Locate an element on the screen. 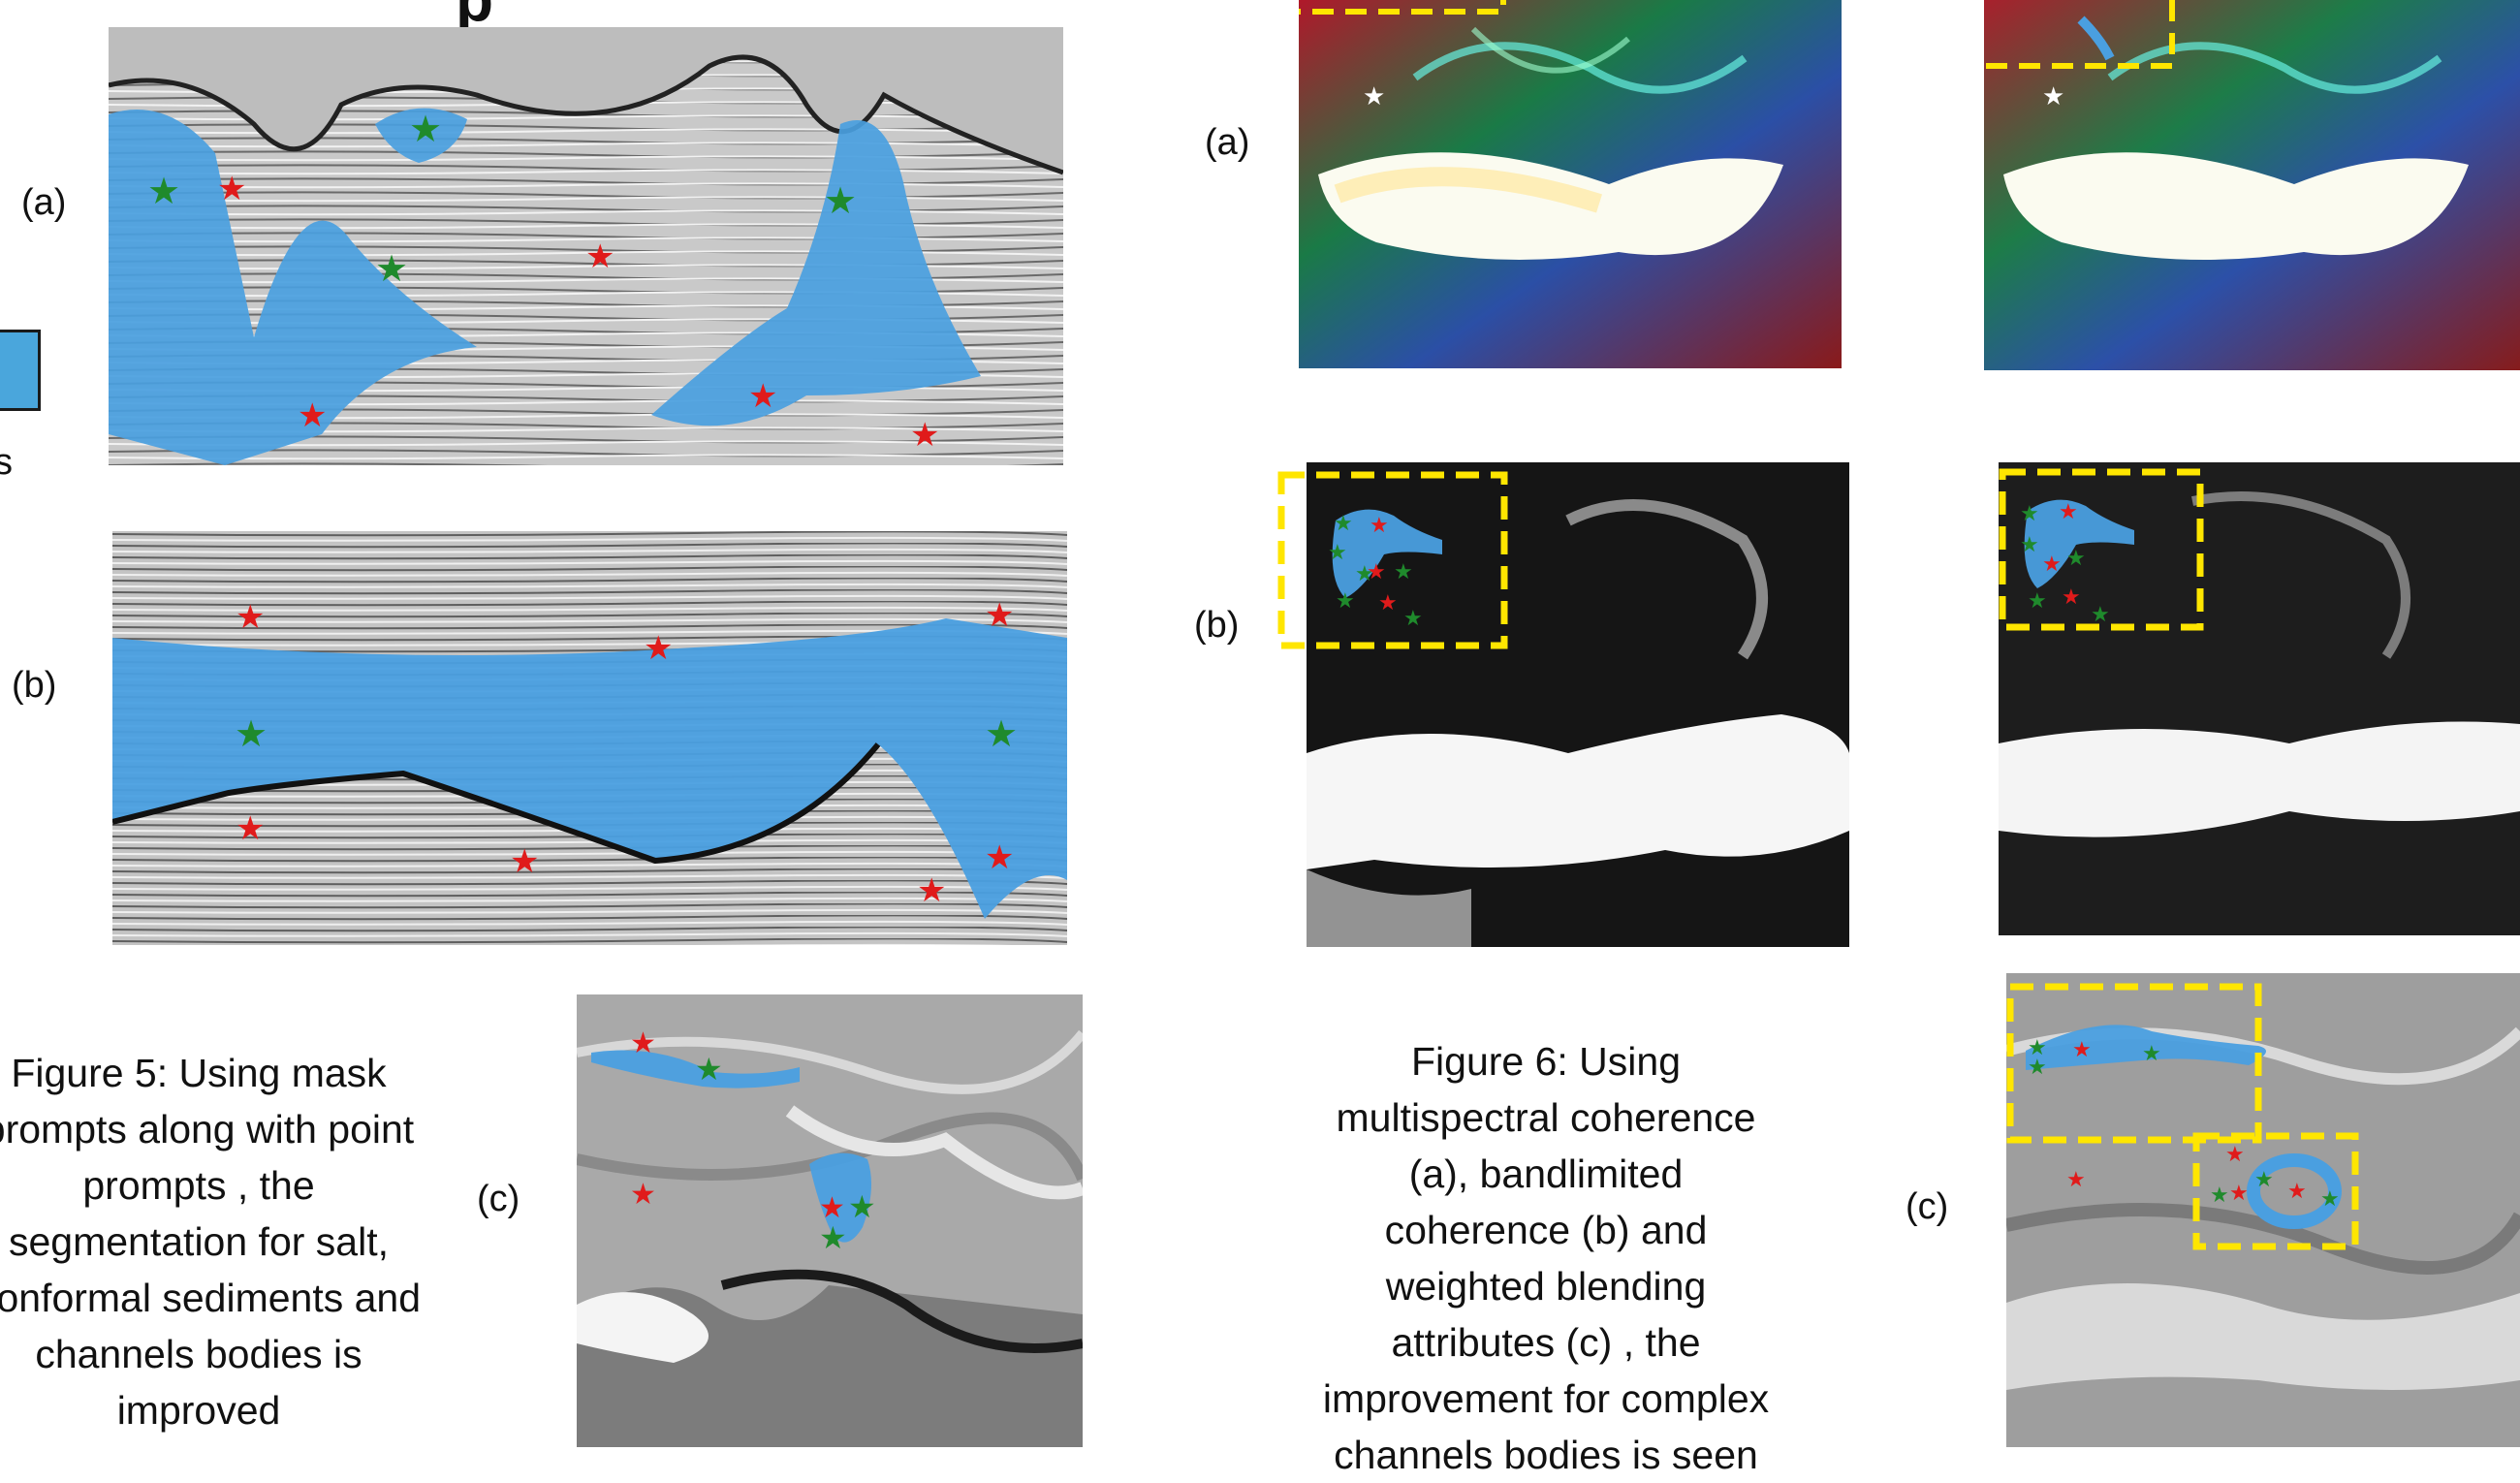 The height and width of the screenshot is (1483, 2520). fig6-panel-c-right-blended: ★ ★ ★ ★ ★ ★ ★ ★ ★ ★ ★ is located at coordinates (2263, 1210).